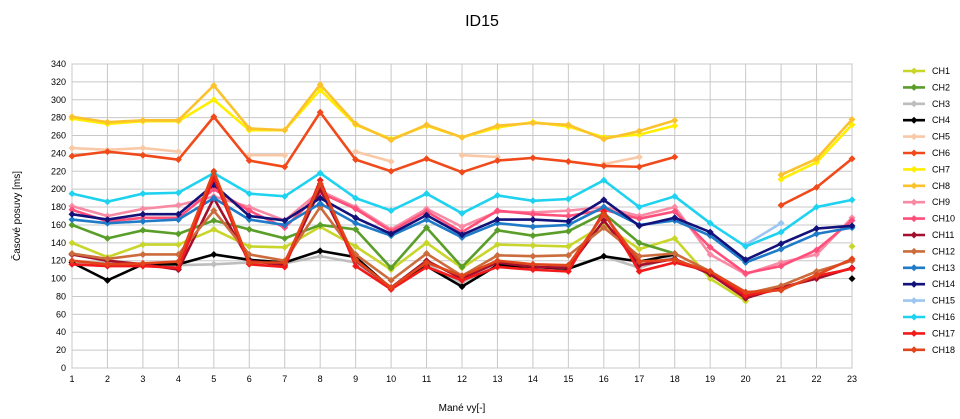 This screenshot has width=960, height=419. Describe the element at coordinates (926, 186) in the screenshot. I see `legend-item-ch8: CH8` at that location.